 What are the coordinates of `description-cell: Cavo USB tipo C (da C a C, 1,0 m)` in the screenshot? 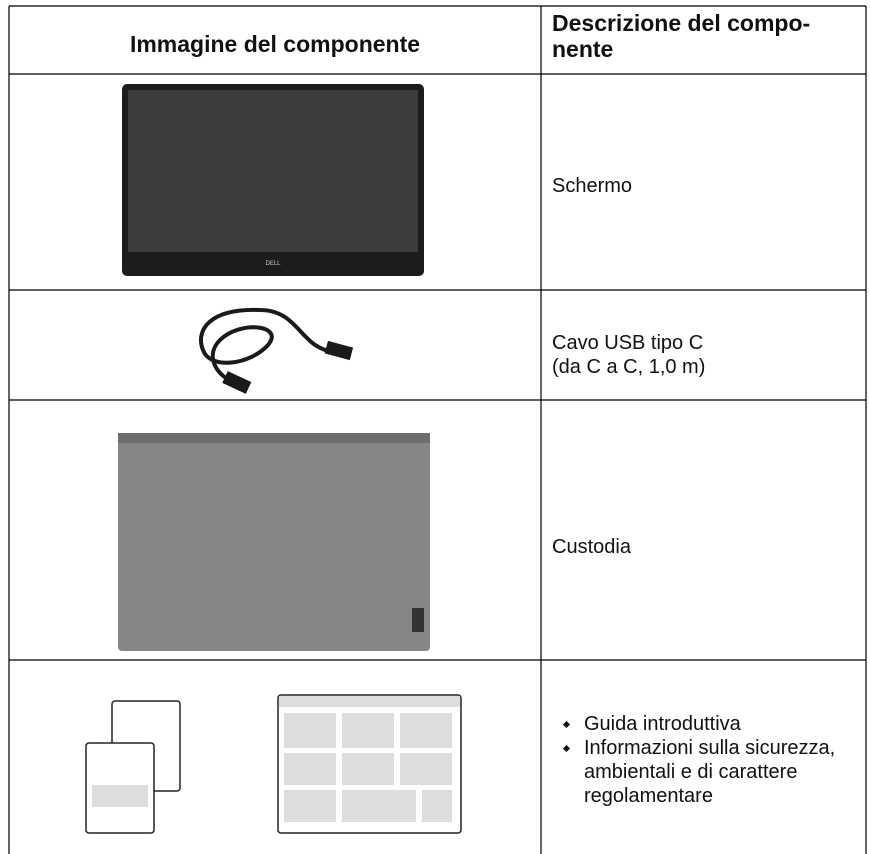 It's located at (628, 355).